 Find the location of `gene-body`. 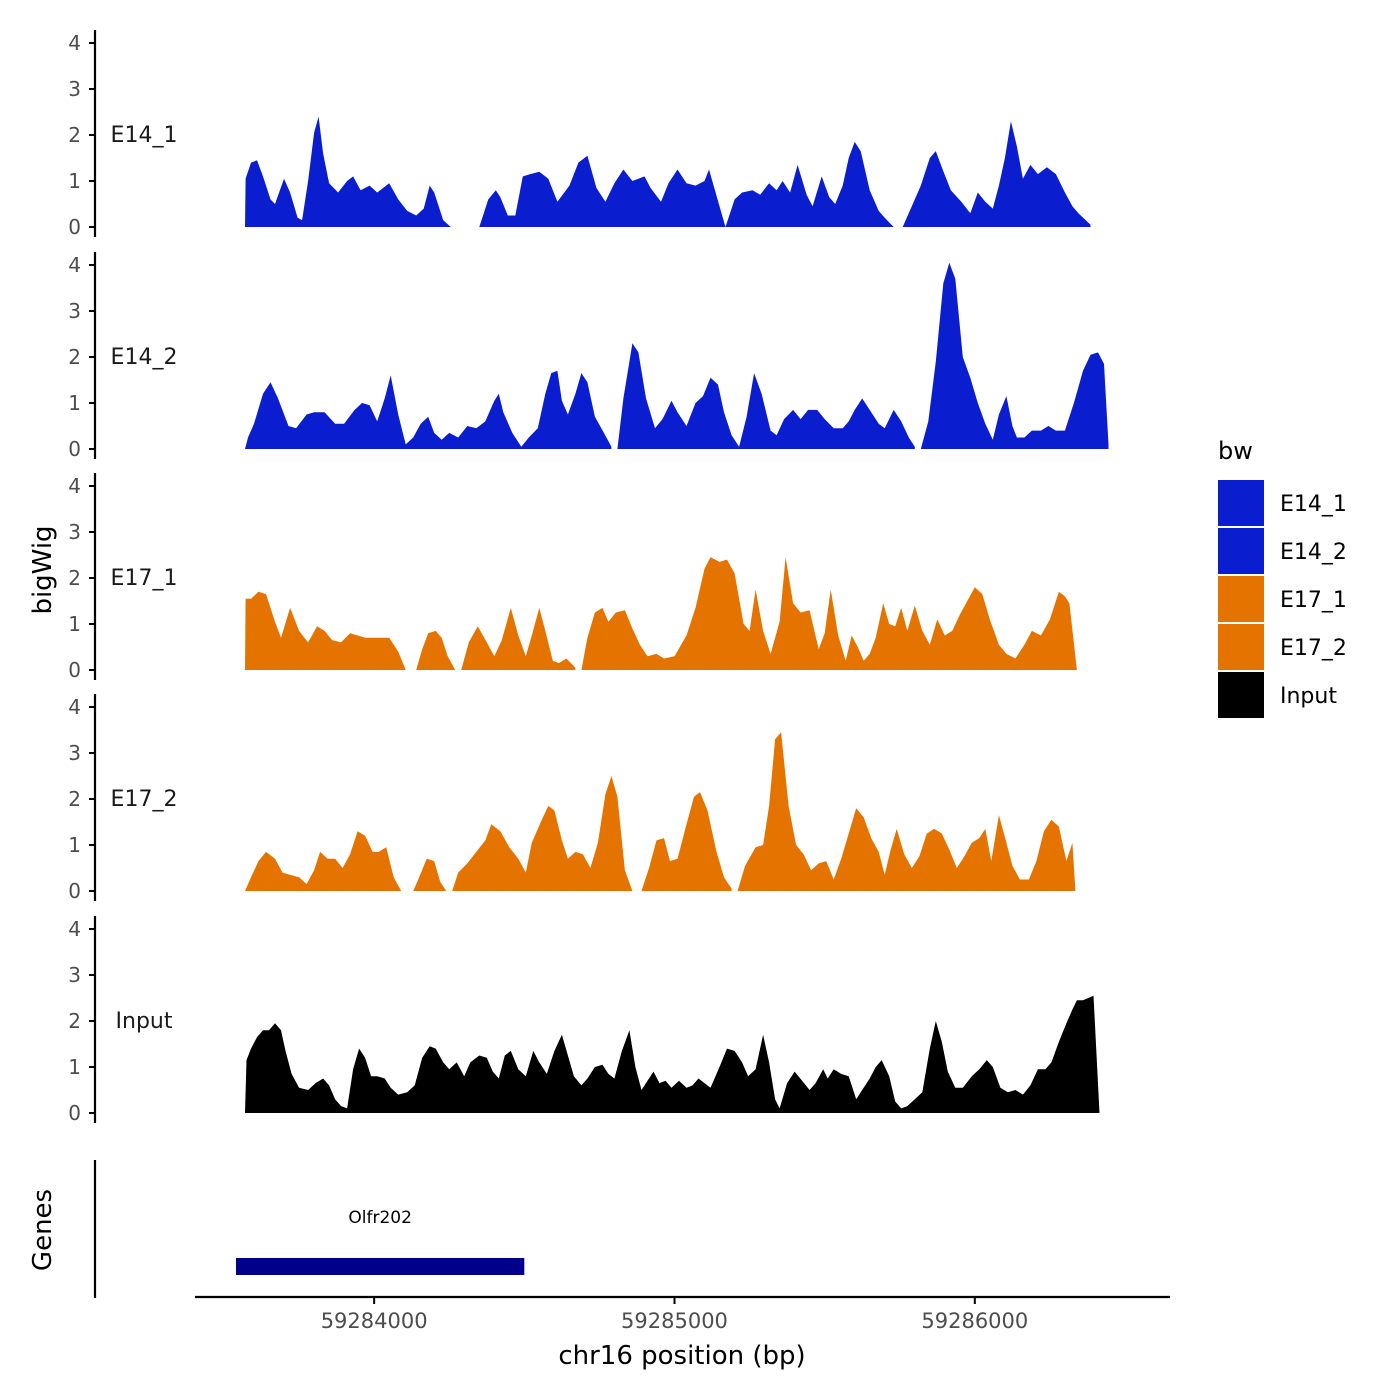

gene-body is located at coordinates (380, 1266).